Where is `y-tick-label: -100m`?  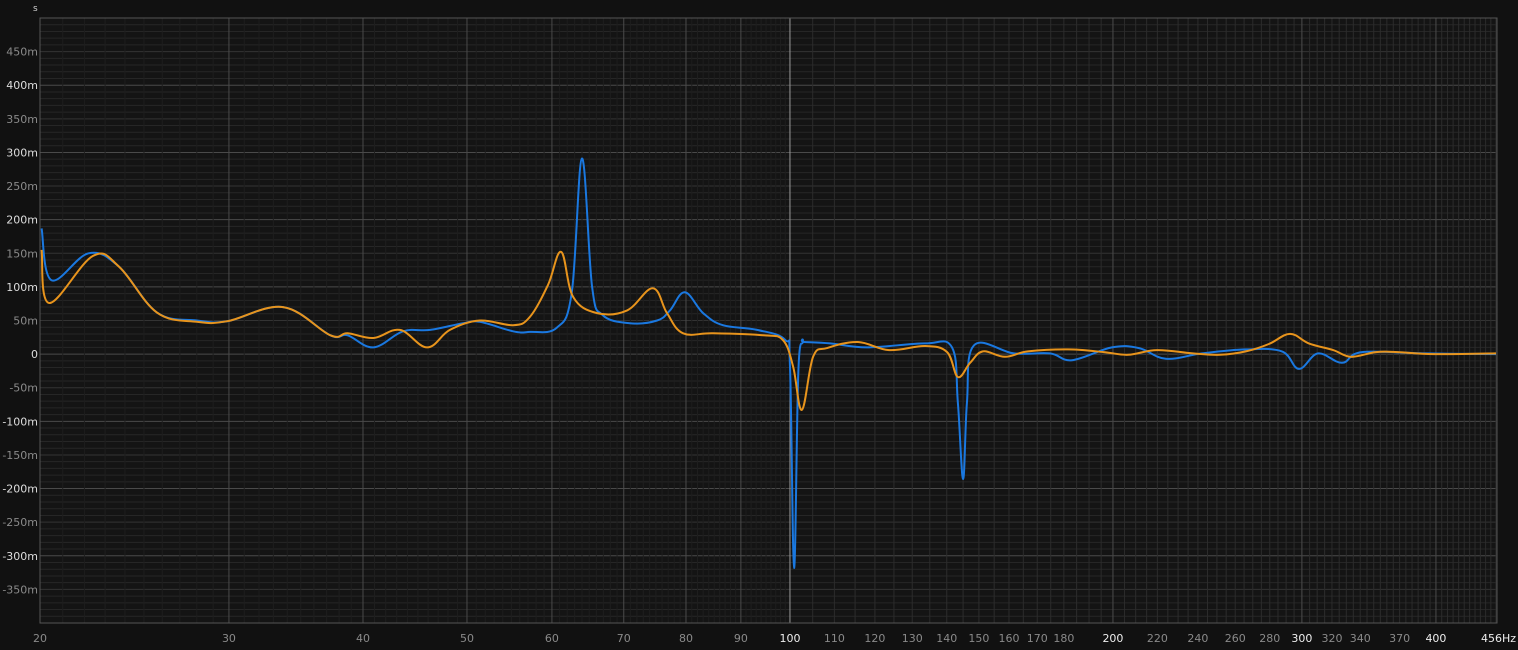
y-tick-label: -100m is located at coordinates (20, 421).